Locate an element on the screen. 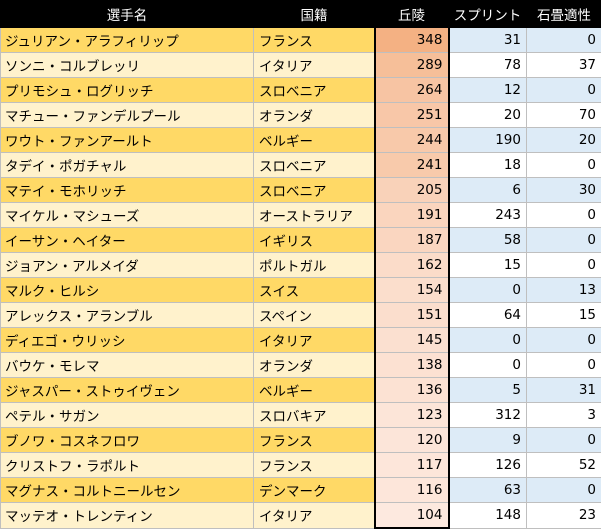  sprint-cell: 64 is located at coordinates (488, 315).